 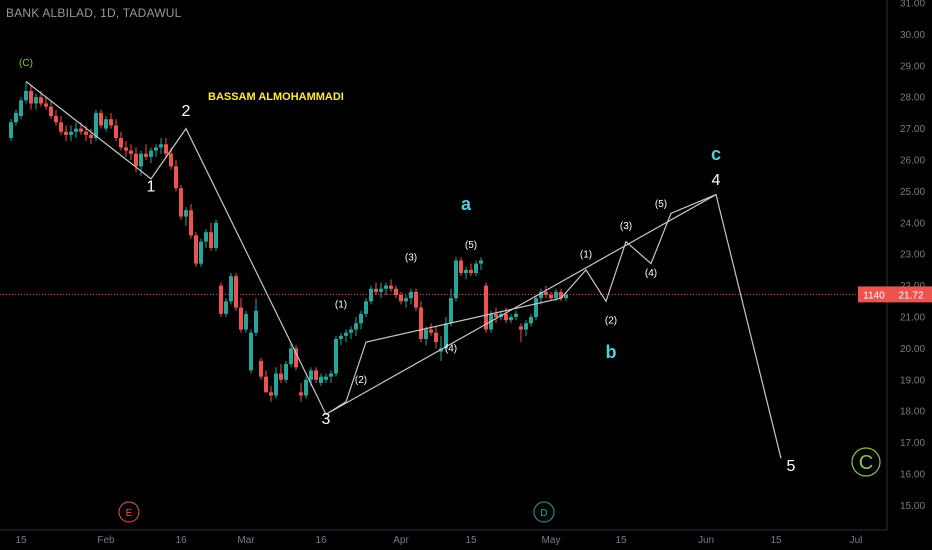 What do you see at coordinates (910, 295) in the screenshot?
I see `price-tag-value: 21.72` at bounding box center [910, 295].